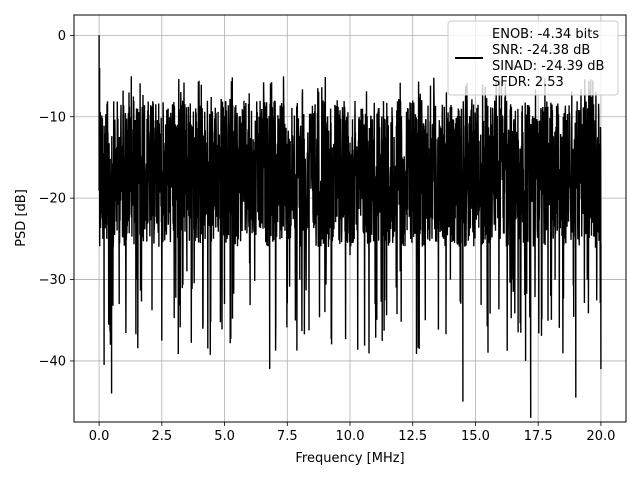 The image size is (640, 484). What do you see at coordinates (600, 436) in the screenshot?
I see `x-tick-label: 20.0` at bounding box center [600, 436].